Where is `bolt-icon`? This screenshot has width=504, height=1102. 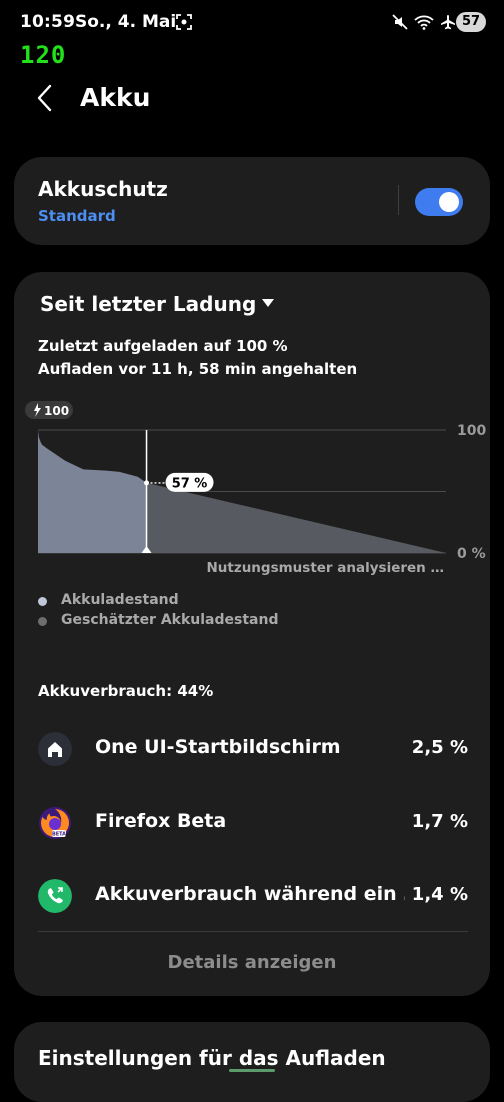
bolt-icon is located at coordinates (37, 410).